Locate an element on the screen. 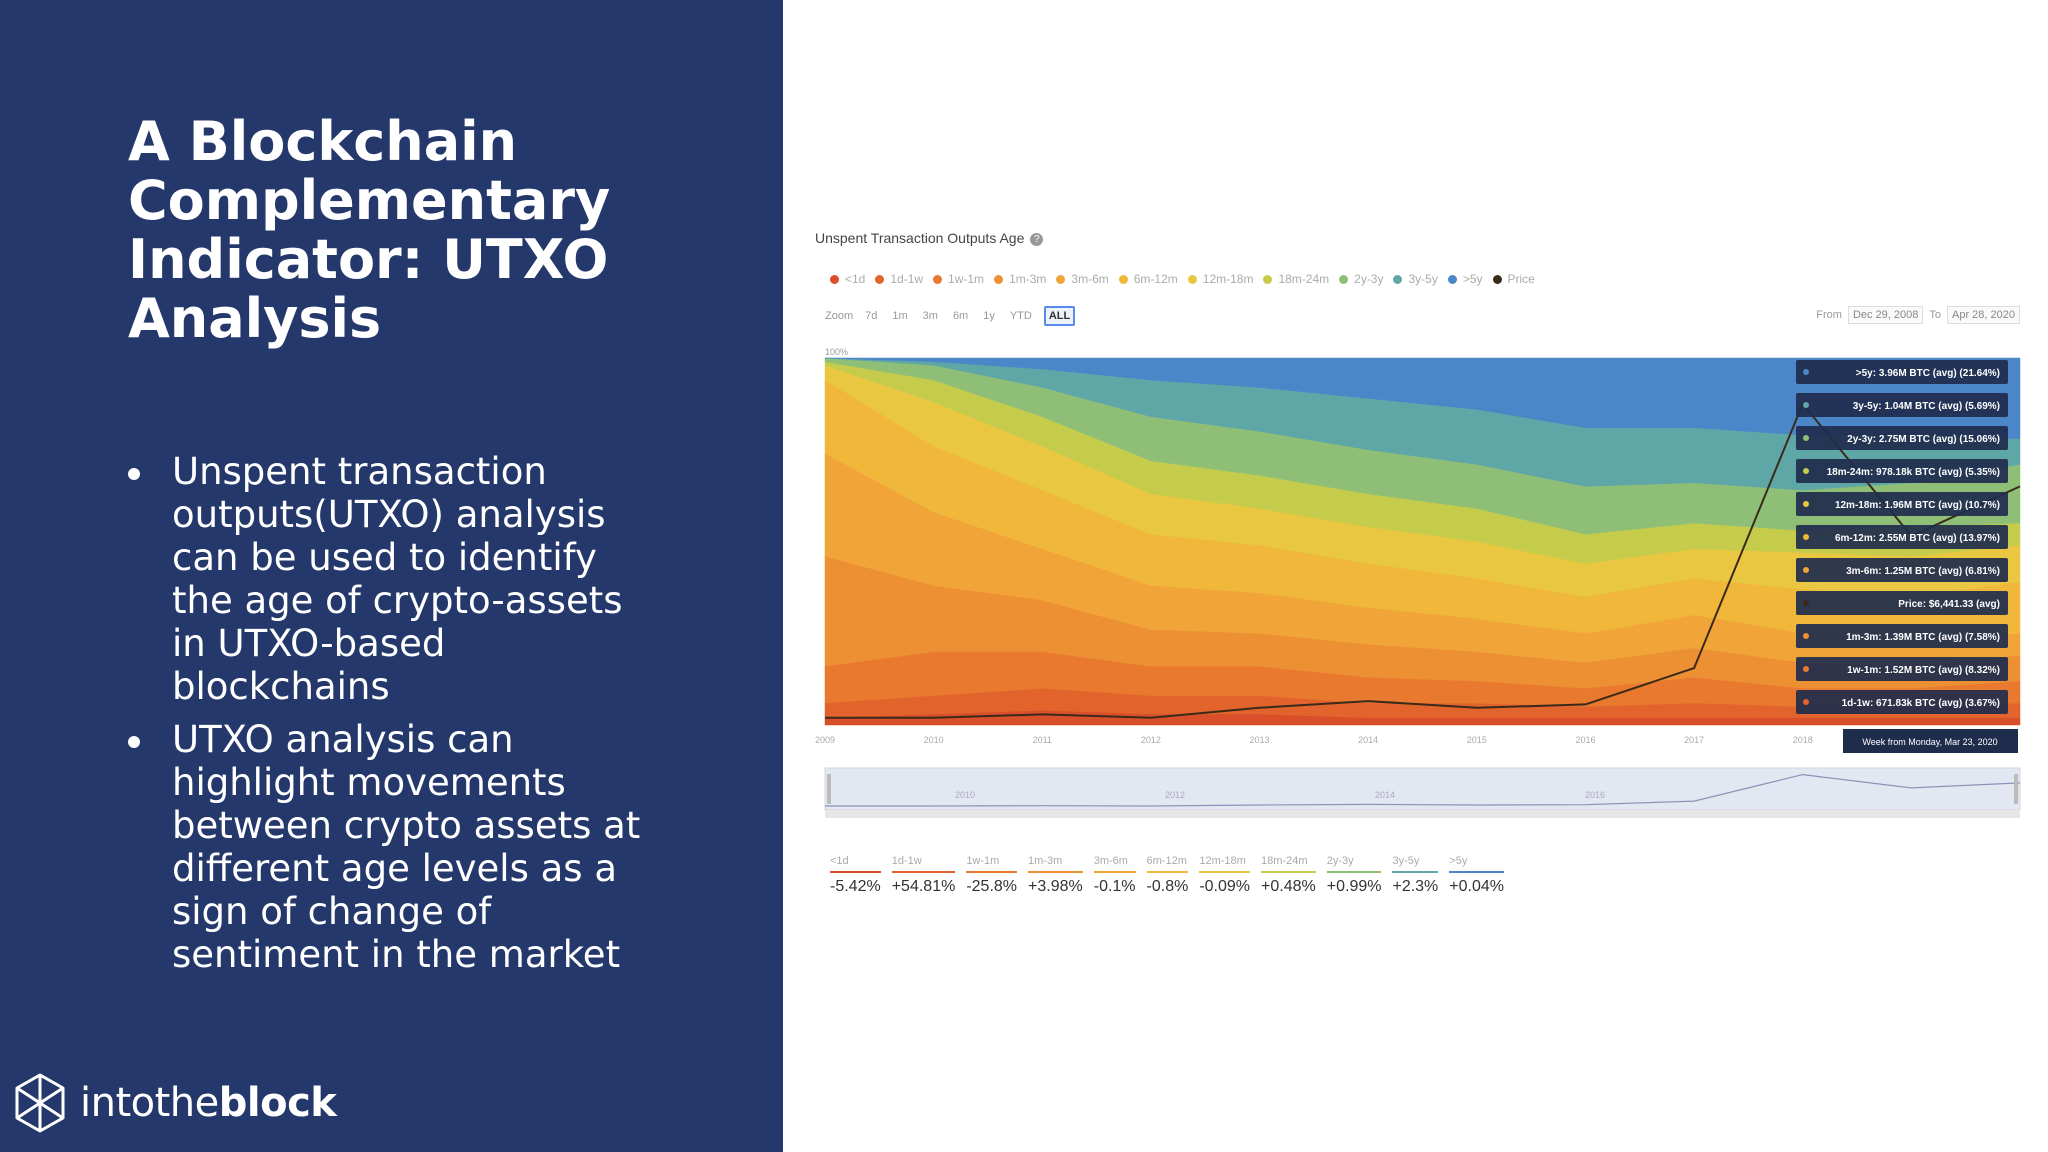 The image size is (2048, 1152). legend-item: Price is located at coordinates (1513, 279).